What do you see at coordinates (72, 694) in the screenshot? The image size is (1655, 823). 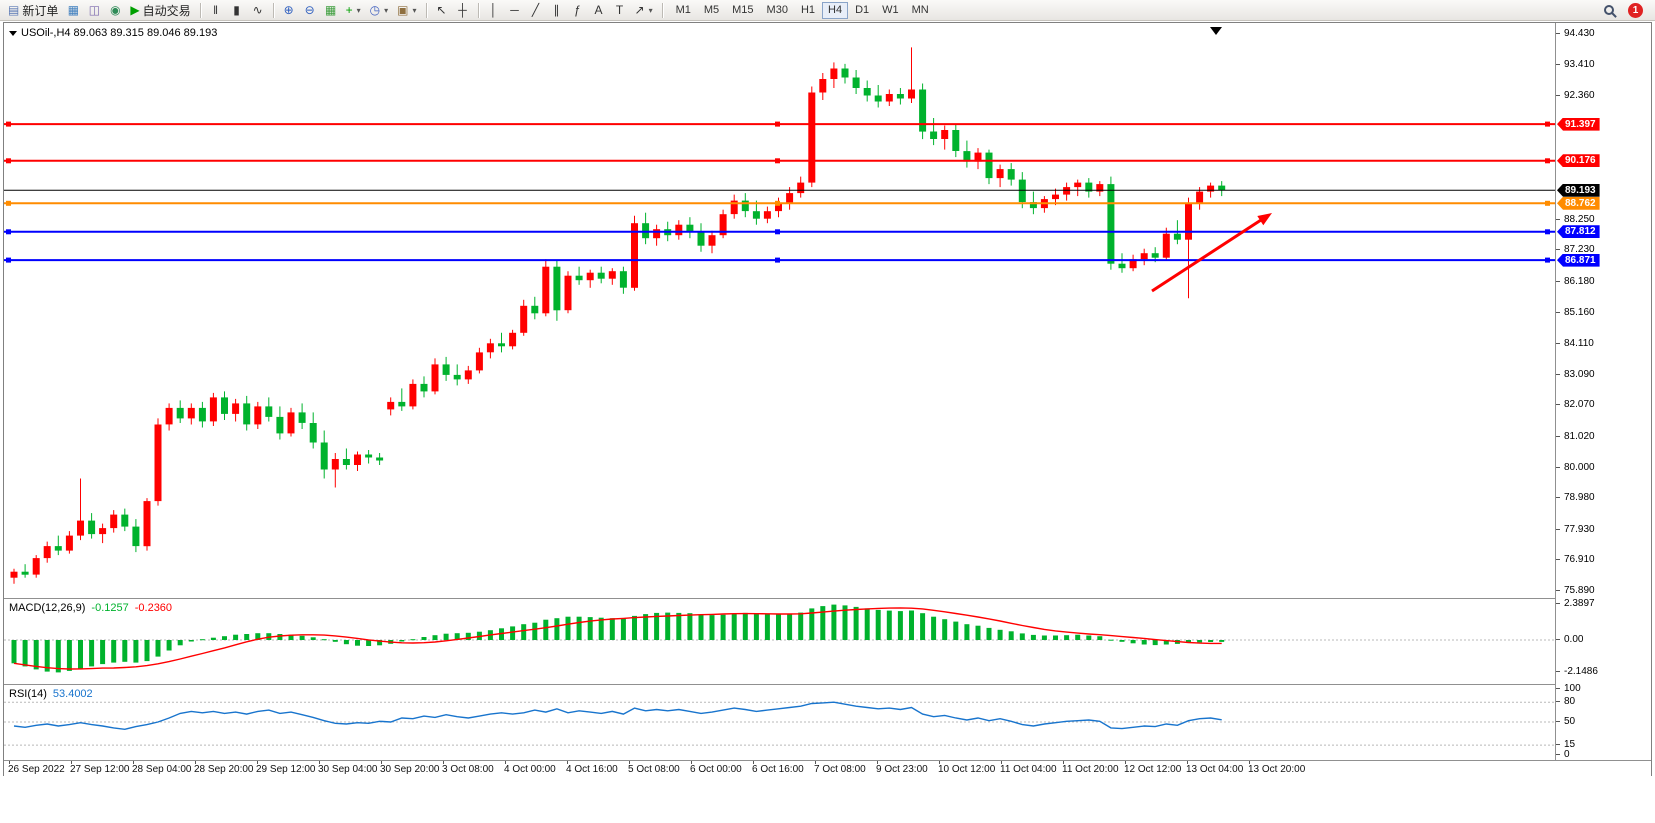 I see `rsi-value: 53.4002` at bounding box center [72, 694].